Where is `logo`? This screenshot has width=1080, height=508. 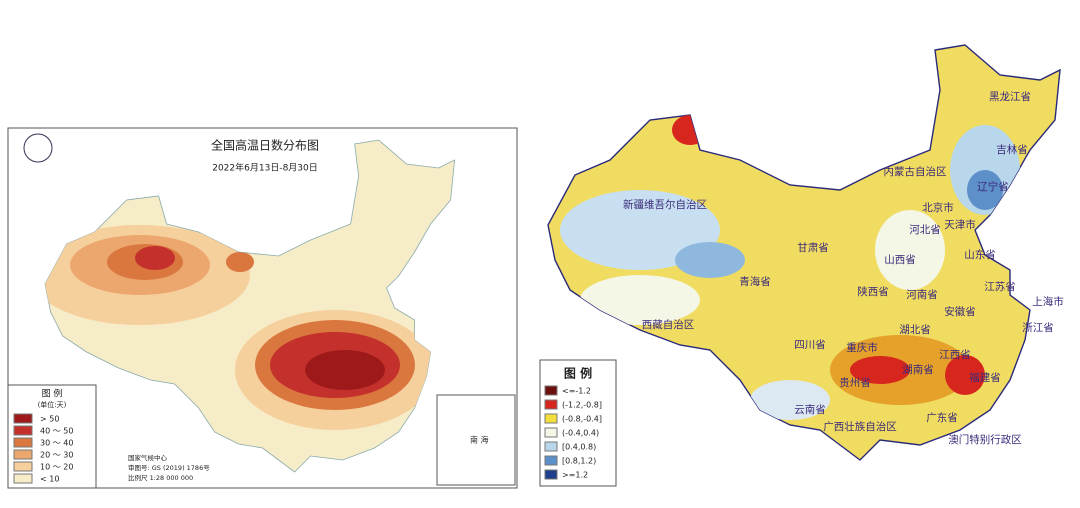
logo is located at coordinates (38, 148).